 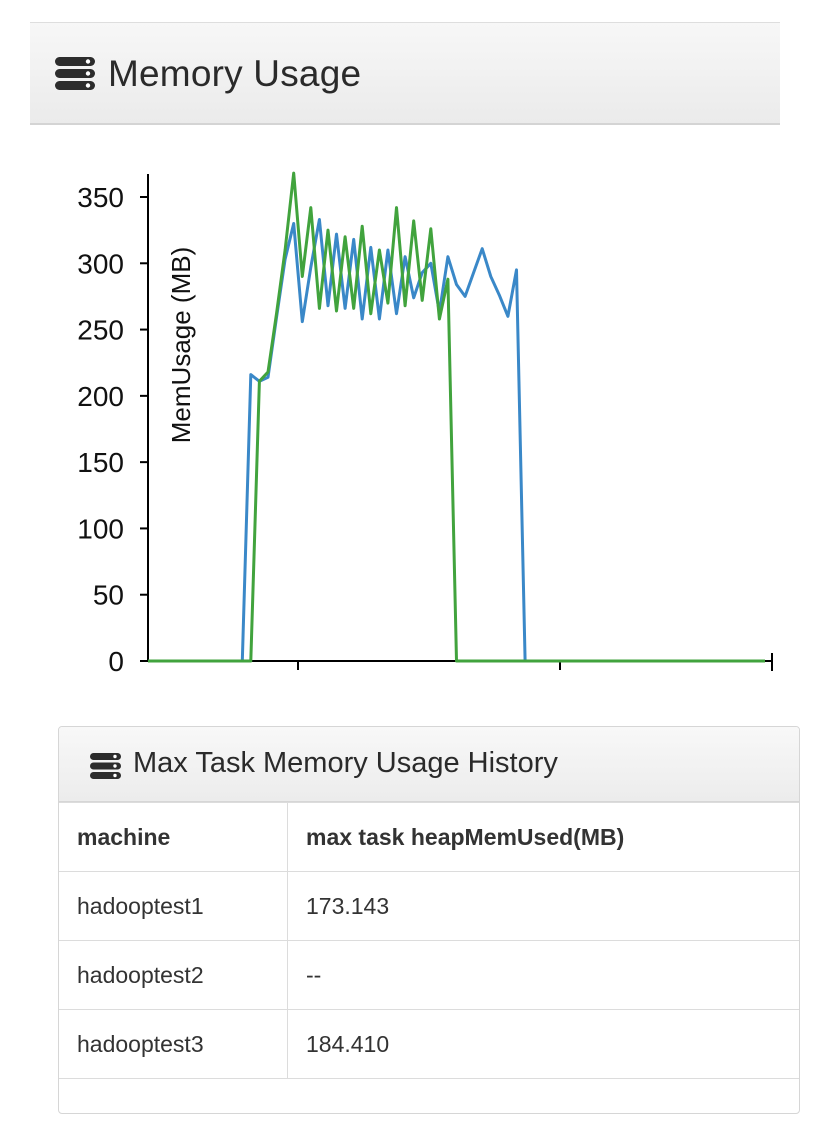 What do you see at coordinates (173, 1044) in the screenshot?
I see `machine-cell: hadooptest3` at bounding box center [173, 1044].